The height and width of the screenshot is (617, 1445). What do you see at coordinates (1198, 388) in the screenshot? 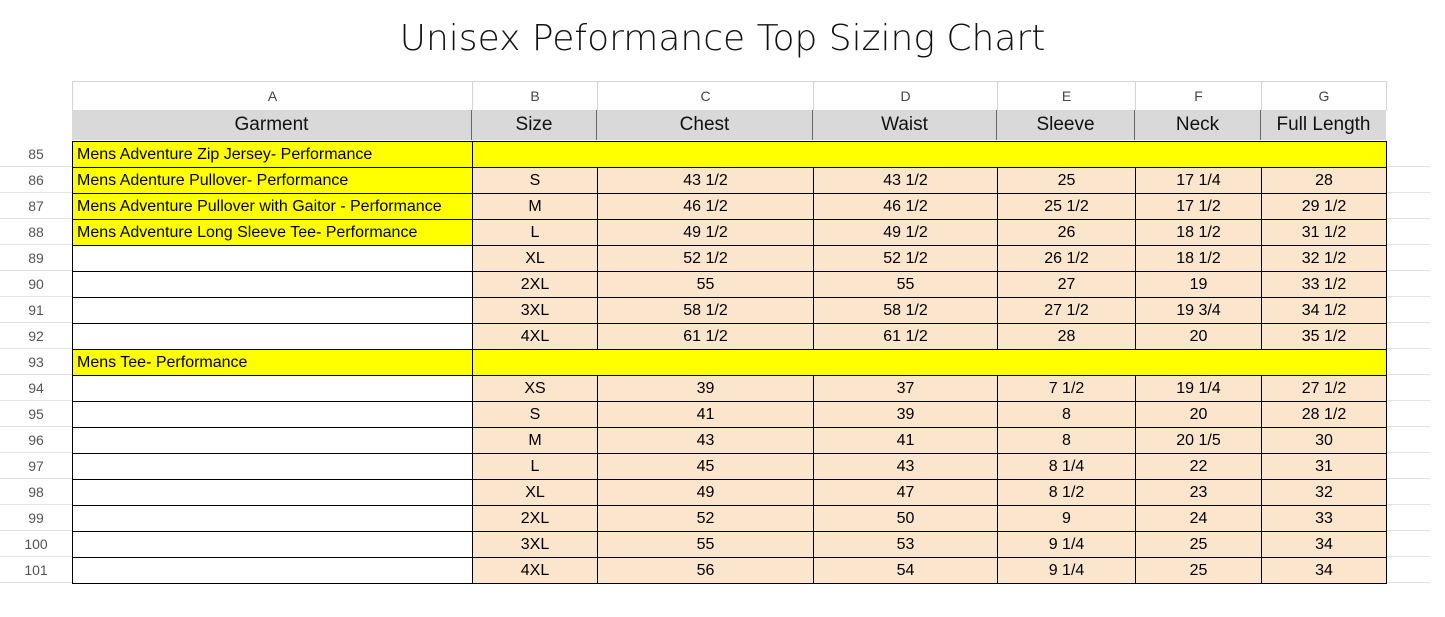
I see `size-cell: 19 1/4` at bounding box center [1198, 388].